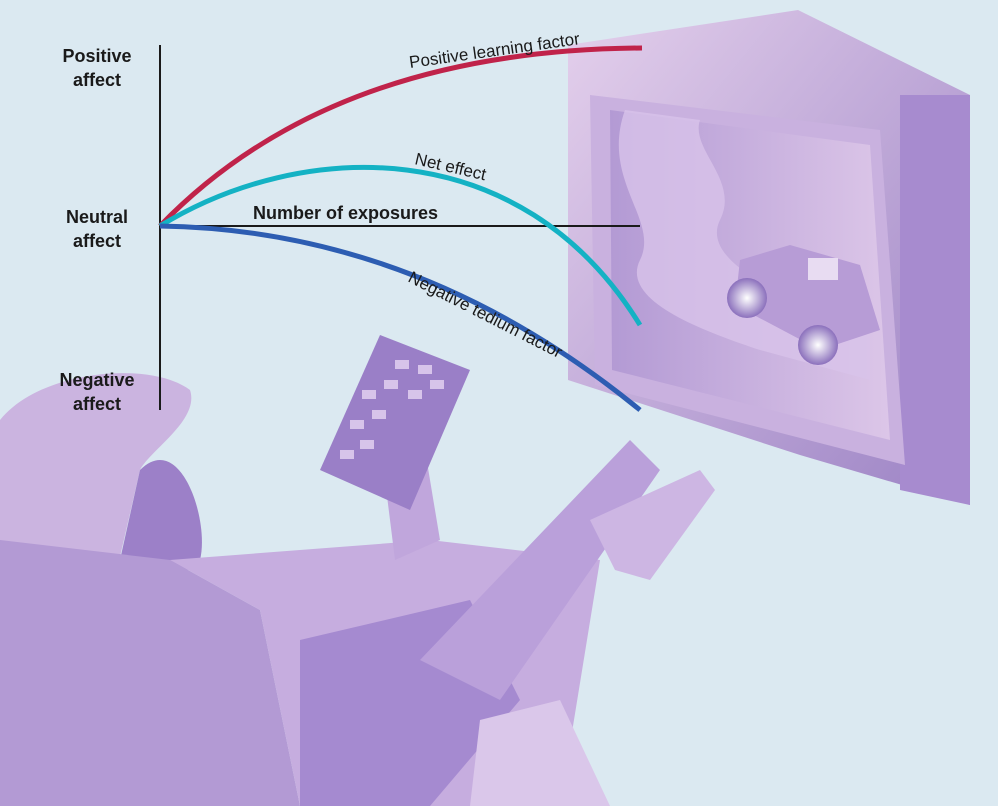  What do you see at coordinates (96, 392) in the screenshot?
I see `y-label: Negative affect` at bounding box center [96, 392].